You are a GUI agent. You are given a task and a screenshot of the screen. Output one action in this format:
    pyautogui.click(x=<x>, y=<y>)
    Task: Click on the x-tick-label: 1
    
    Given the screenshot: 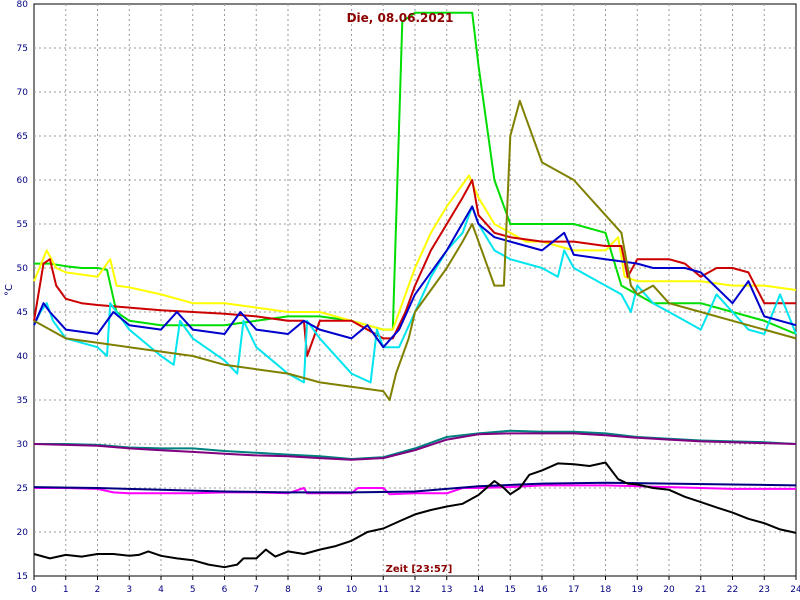 What is the action you would take?
    pyautogui.click(x=66, y=590)
    